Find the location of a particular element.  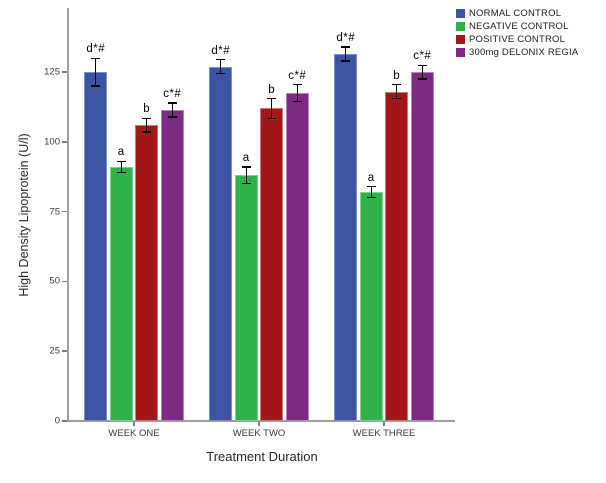

legend-label: NEGATIVE CONTROL is located at coordinates (519, 26).